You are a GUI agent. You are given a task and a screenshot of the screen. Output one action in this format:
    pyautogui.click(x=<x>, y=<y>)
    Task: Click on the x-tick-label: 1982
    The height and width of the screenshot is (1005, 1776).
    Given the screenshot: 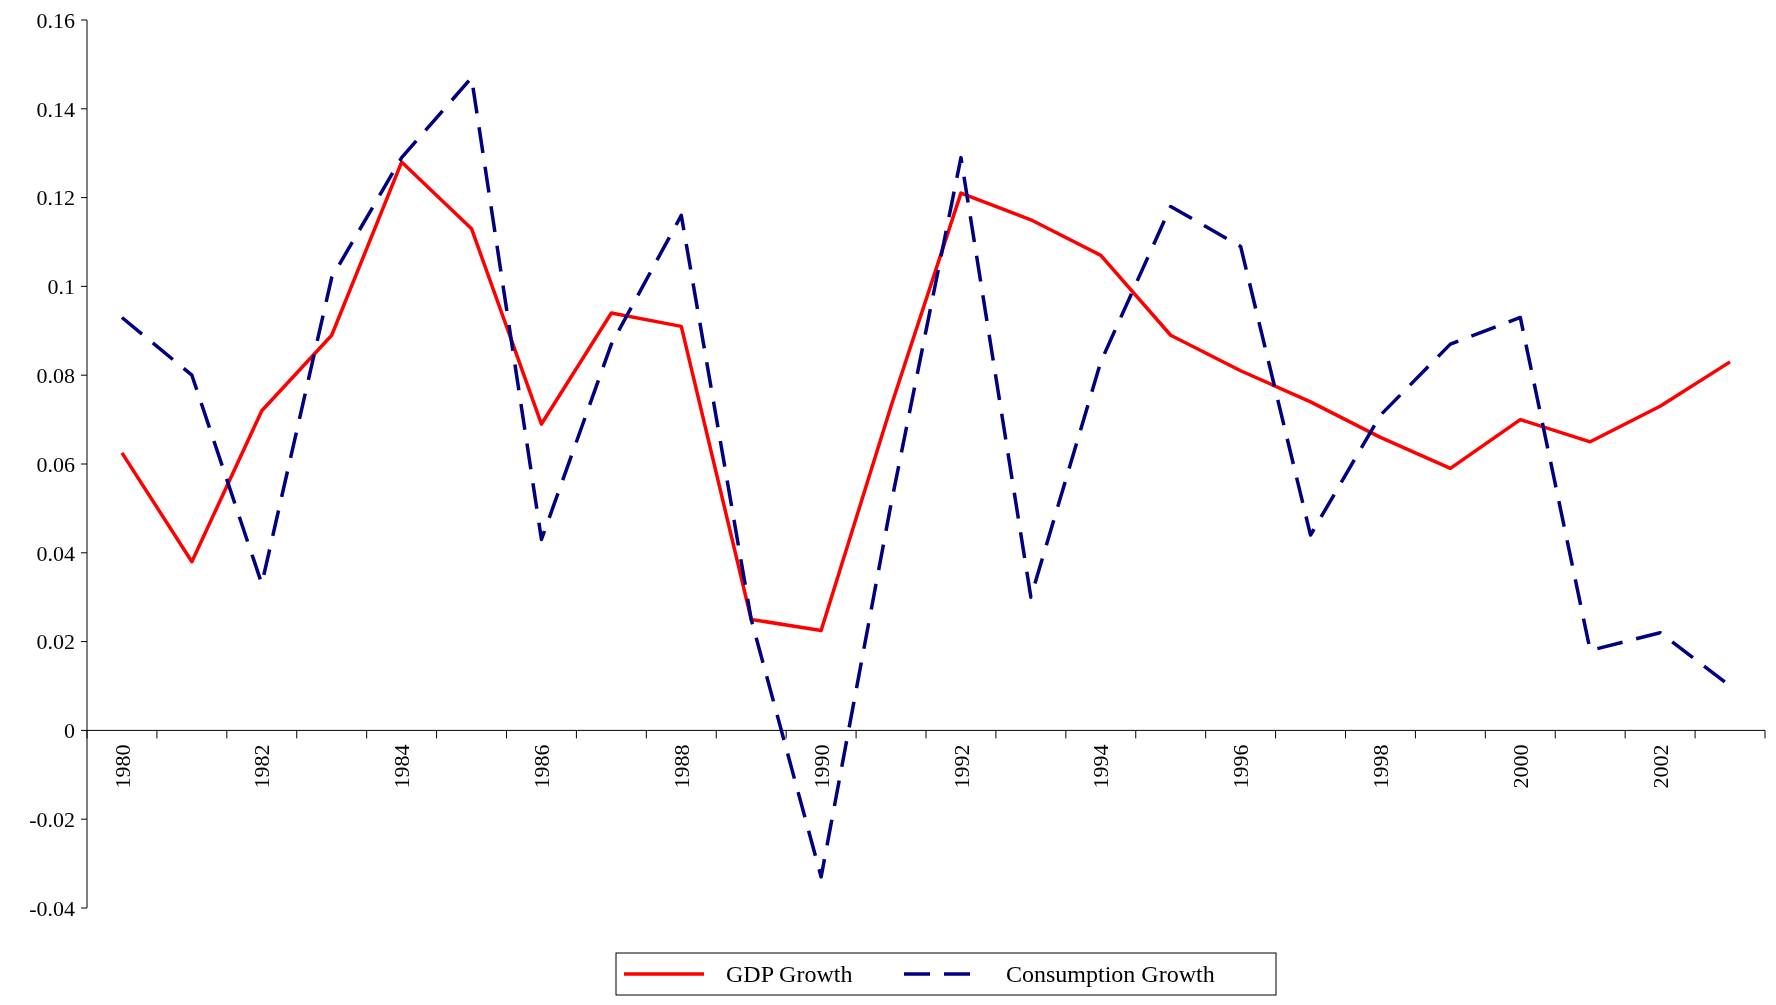 What is the action you would take?
    pyautogui.click(x=262, y=766)
    